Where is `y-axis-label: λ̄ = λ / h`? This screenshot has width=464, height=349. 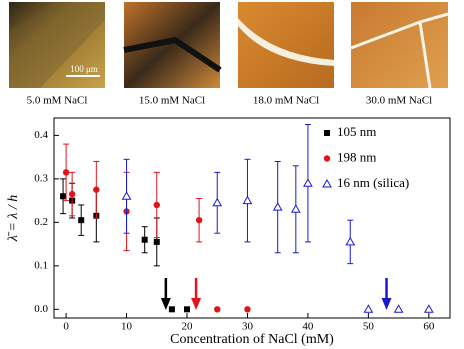 y-axis-label: λ̄ = λ / h is located at coordinates (13, 218).